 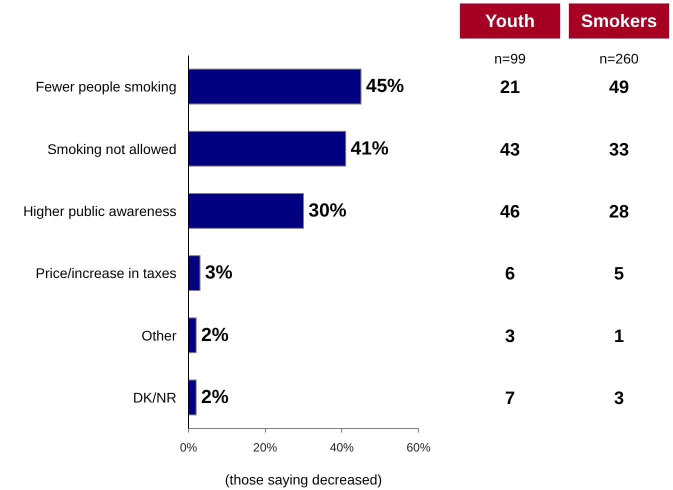 What do you see at coordinates (619, 336) in the screenshot?
I see `data-label: 1` at bounding box center [619, 336].